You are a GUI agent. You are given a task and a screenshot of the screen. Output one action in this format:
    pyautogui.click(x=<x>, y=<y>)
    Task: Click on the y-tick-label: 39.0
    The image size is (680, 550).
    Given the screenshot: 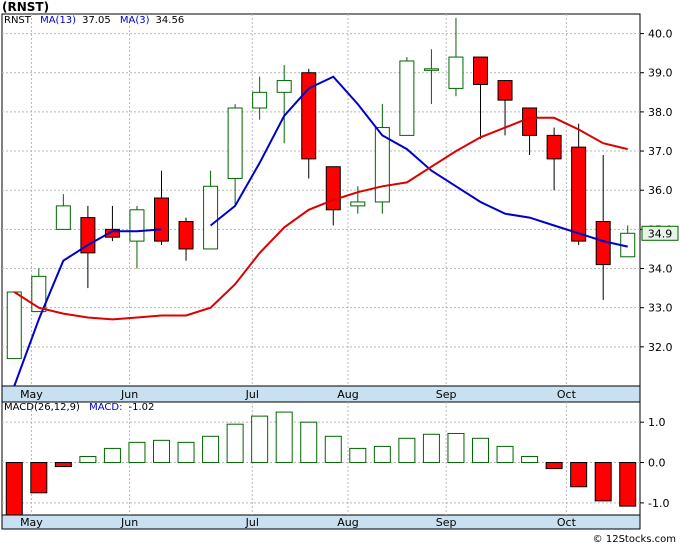 What is the action you would take?
    pyautogui.click(x=660, y=73)
    